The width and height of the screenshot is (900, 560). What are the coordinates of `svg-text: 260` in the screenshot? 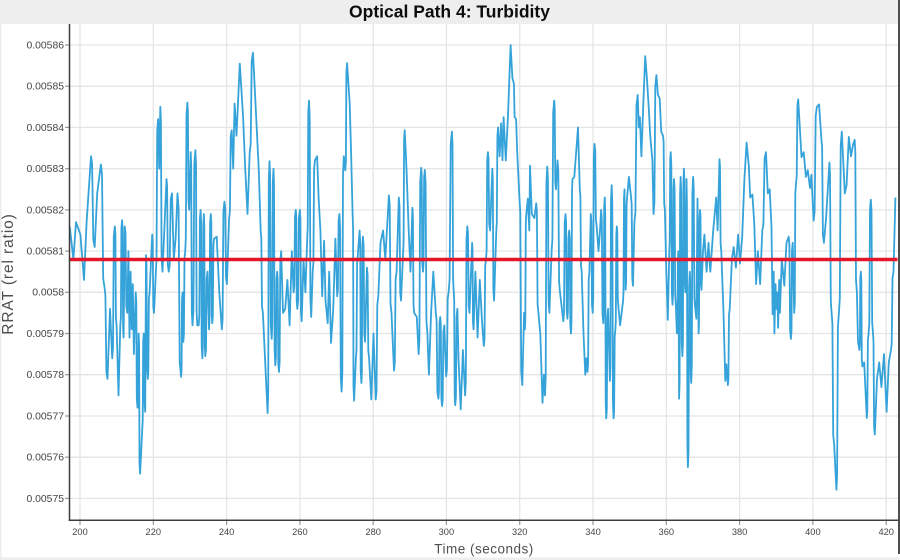 It's located at (300, 532).